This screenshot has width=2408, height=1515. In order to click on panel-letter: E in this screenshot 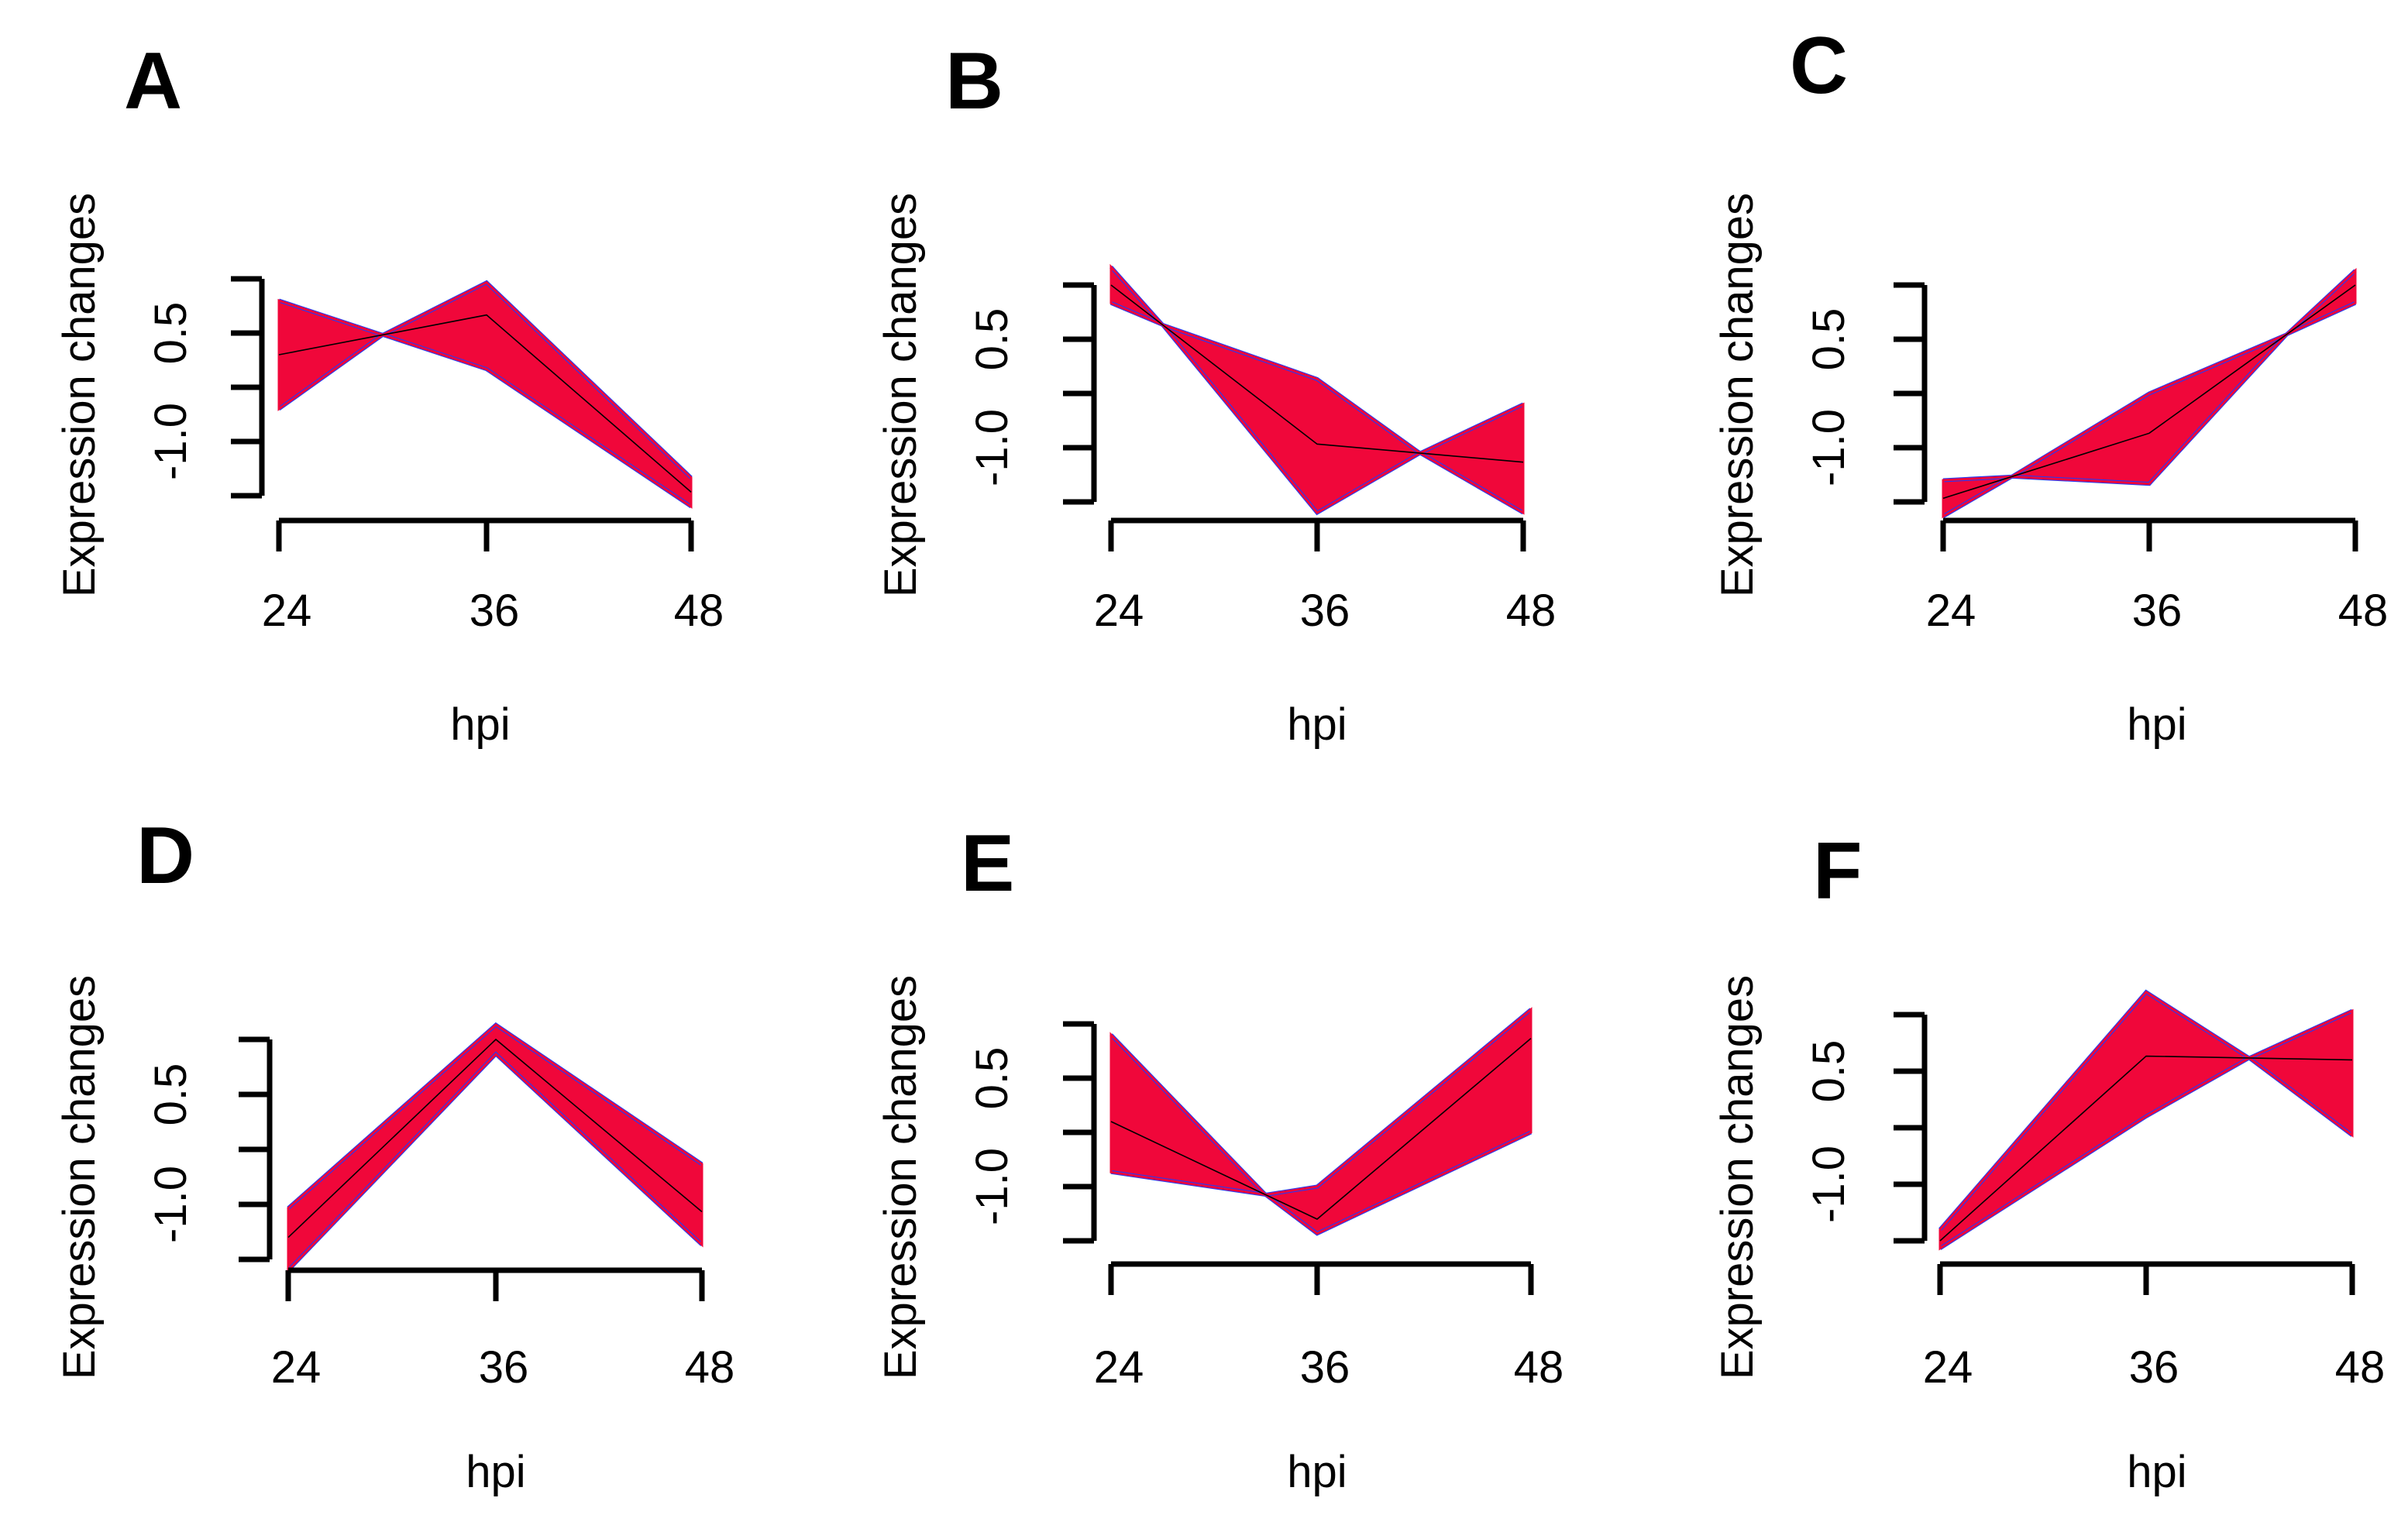, I will do `click(987, 864)`.